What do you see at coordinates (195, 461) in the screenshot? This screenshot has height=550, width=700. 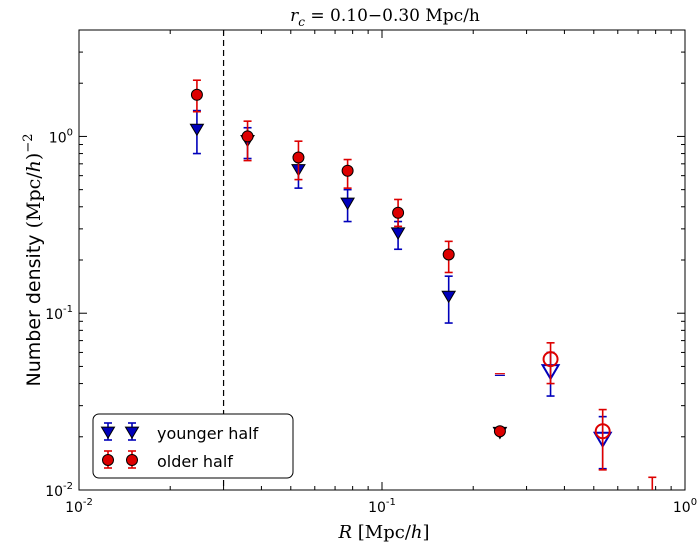 I see `legend-label-older: older half` at bounding box center [195, 461].